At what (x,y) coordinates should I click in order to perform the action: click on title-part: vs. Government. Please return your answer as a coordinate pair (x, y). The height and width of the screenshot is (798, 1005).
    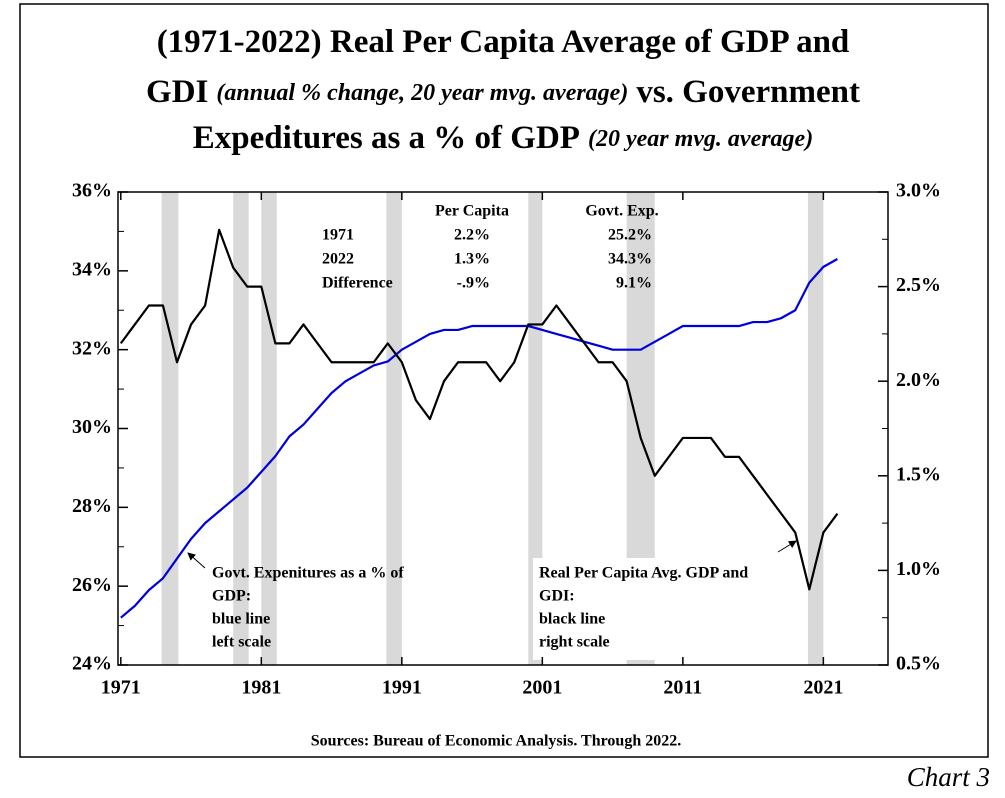
    Looking at the image, I should click on (748, 92).